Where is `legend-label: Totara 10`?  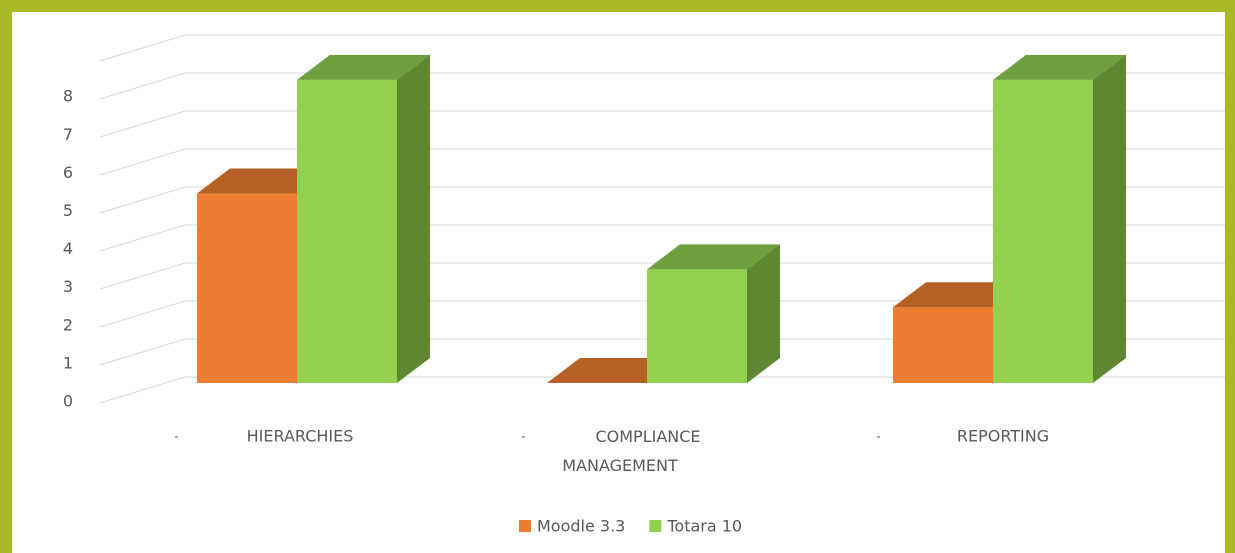
legend-label: Totara 10 is located at coordinates (704, 526).